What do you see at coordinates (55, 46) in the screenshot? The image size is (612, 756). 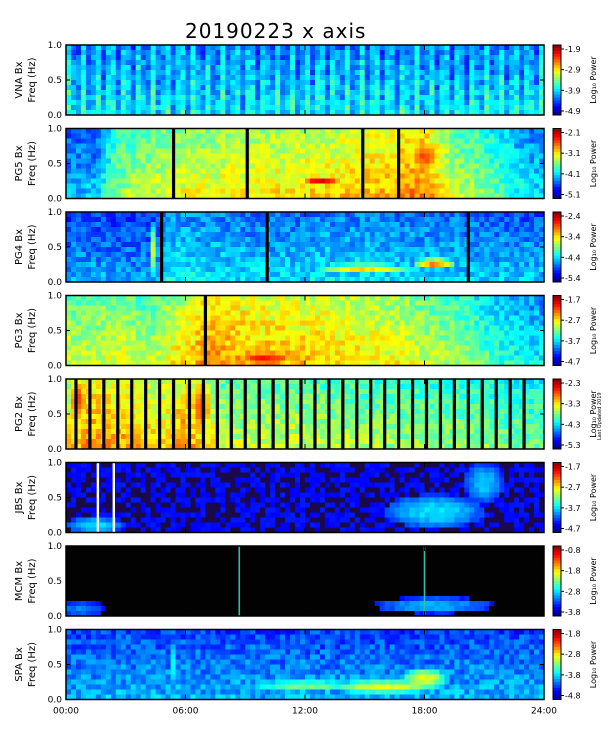 I see `y-tick-label: 1.0` at bounding box center [55, 46].